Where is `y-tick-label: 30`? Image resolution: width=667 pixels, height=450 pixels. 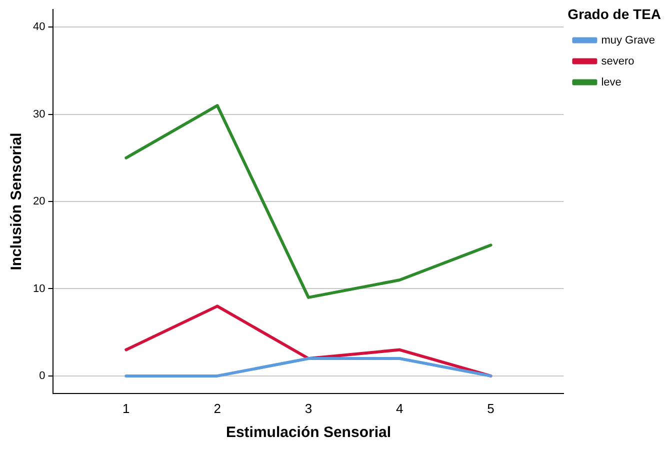
y-tick-label: 30 is located at coordinates (39, 114).